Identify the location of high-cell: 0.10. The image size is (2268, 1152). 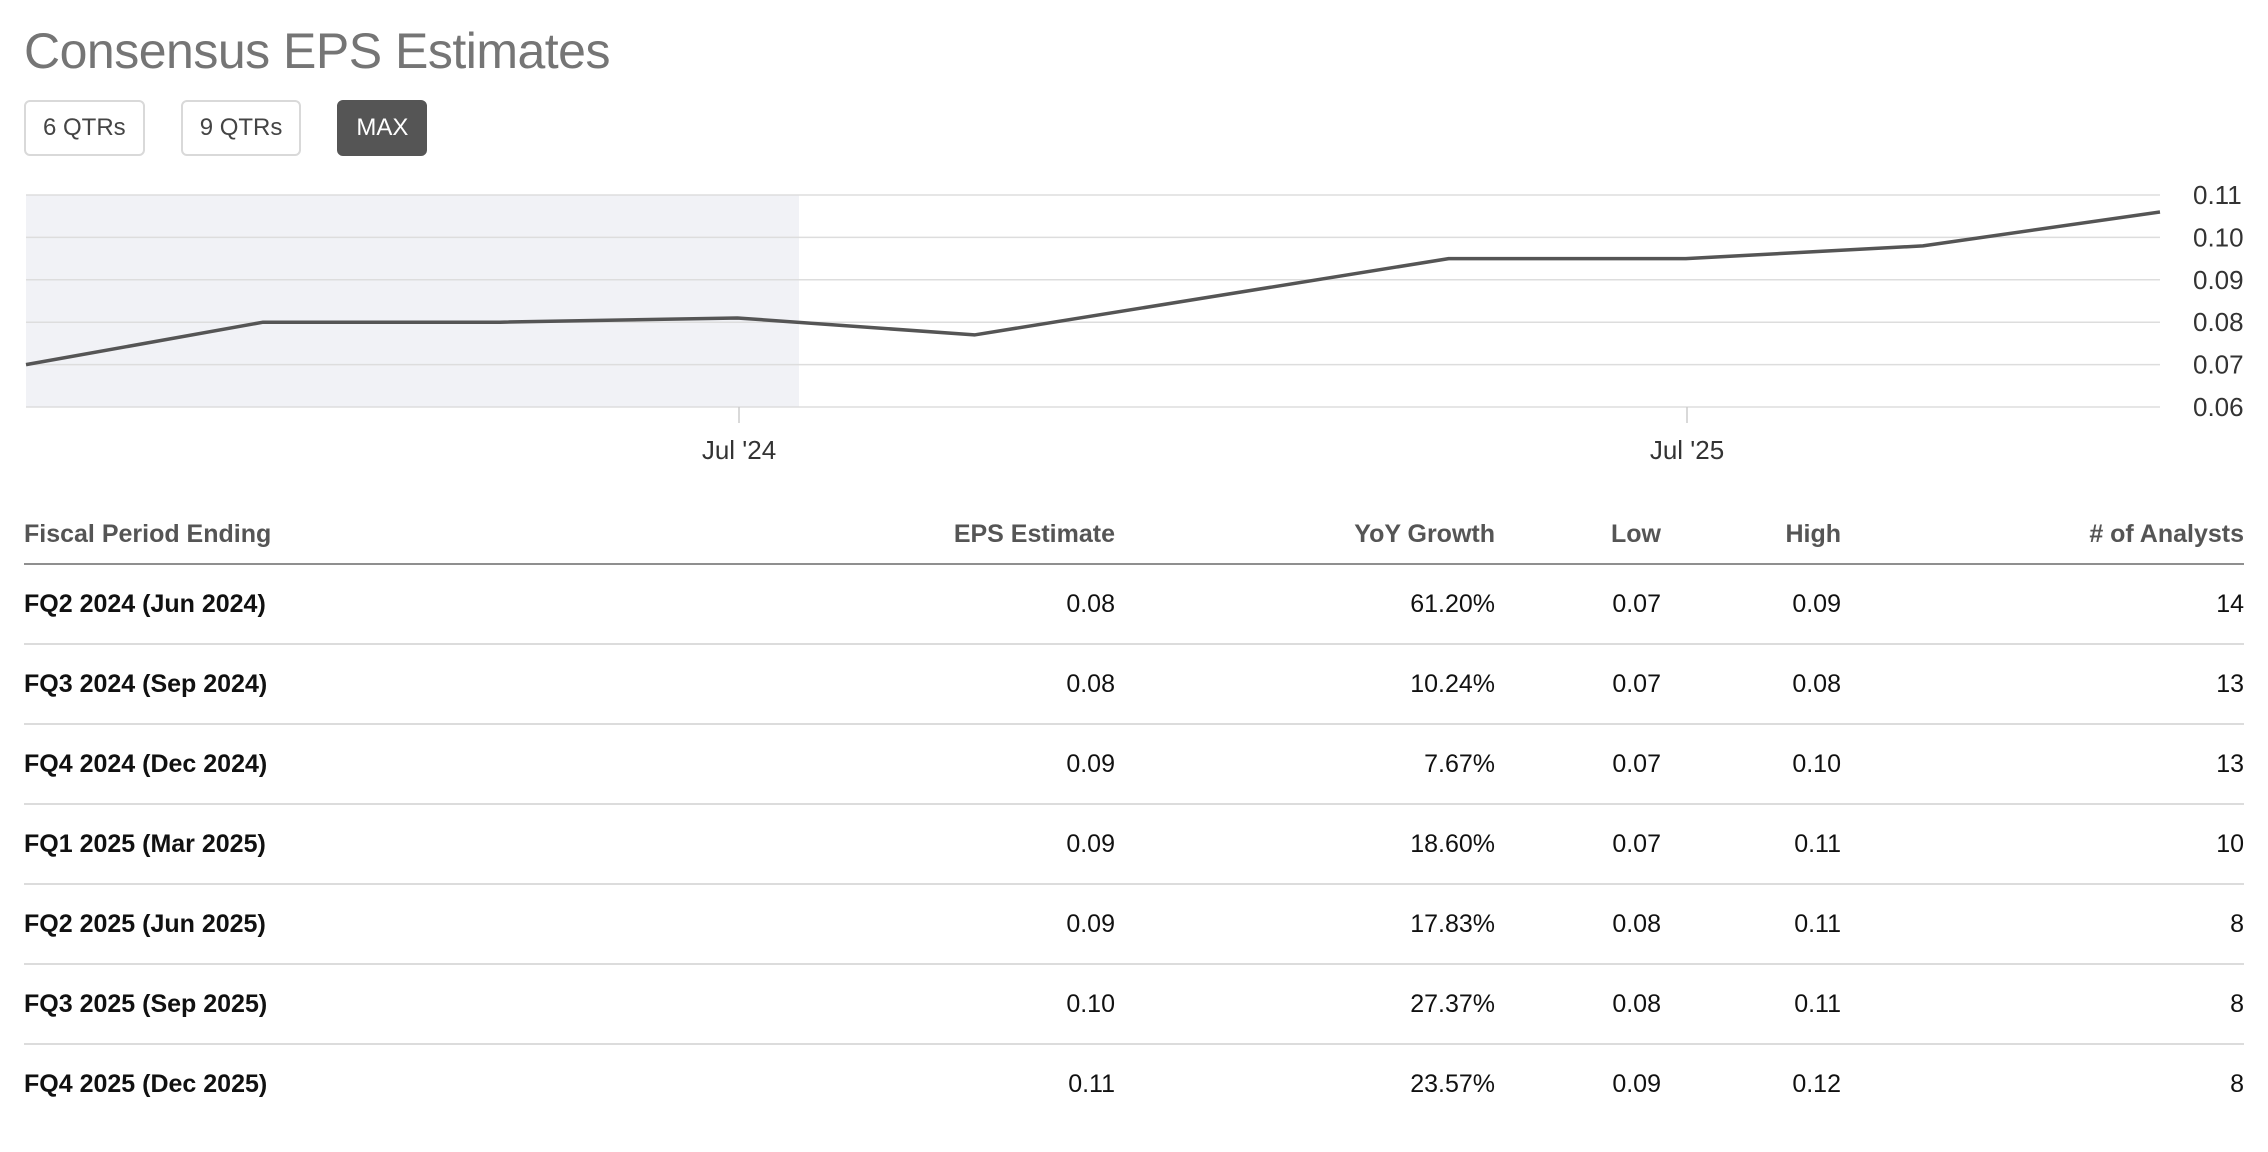
(1751, 764).